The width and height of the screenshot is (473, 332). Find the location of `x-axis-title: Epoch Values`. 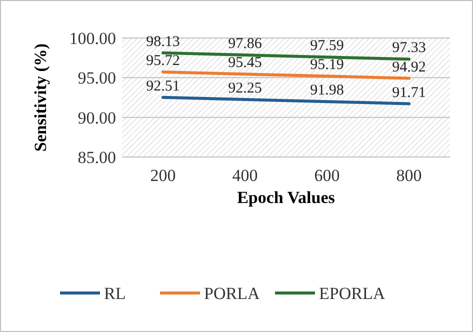

x-axis-title: Epoch Values is located at coordinates (286, 197).